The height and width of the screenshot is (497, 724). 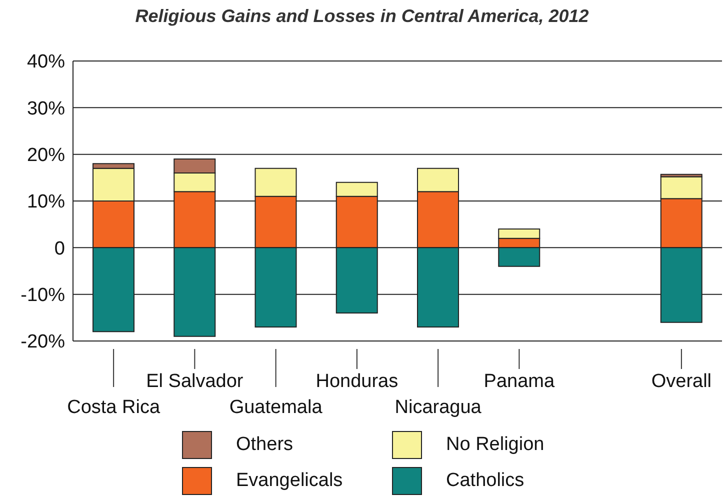 I want to click on y-tick-label: 40%, so click(x=46, y=62).